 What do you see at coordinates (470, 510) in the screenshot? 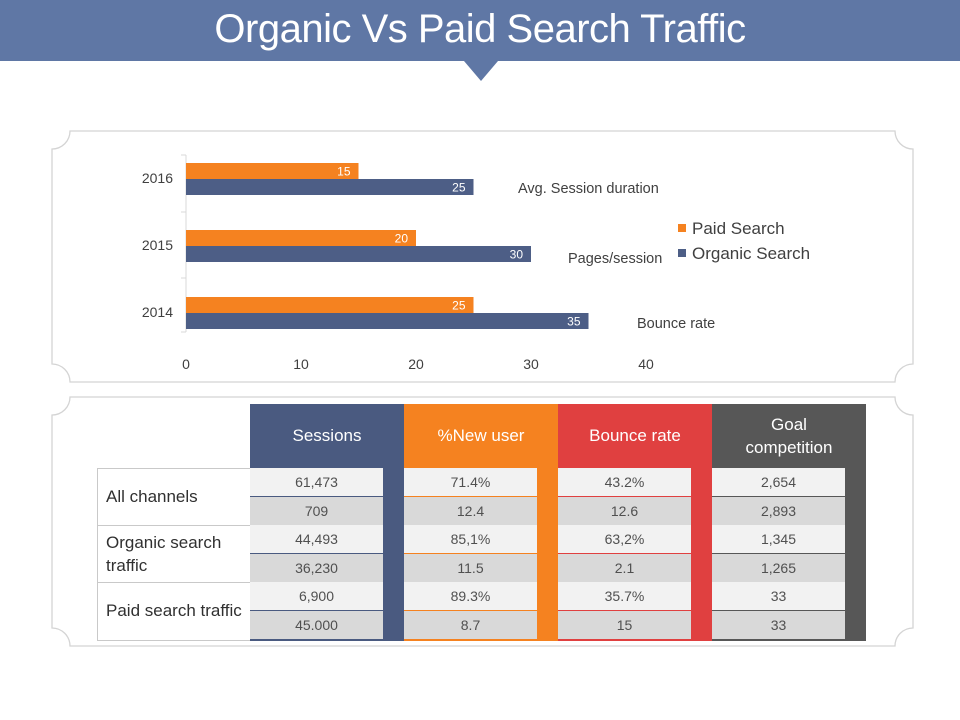
I see `table-cell: 12.4` at bounding box center [470, 510].